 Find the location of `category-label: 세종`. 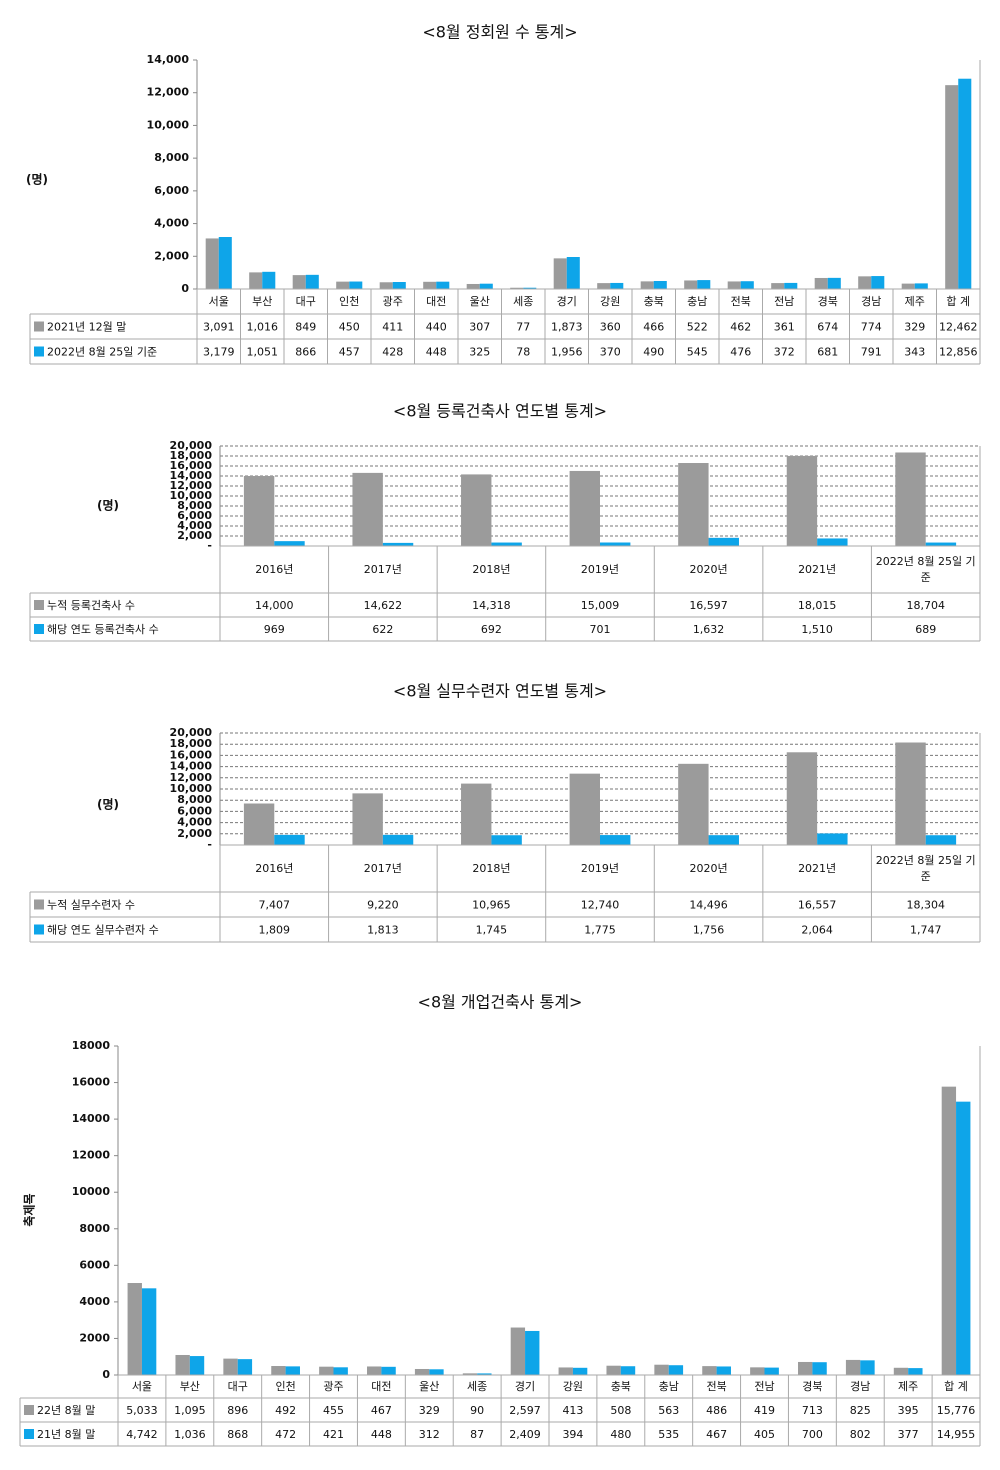

category-label: 세종 is located at coordinates (523, 301).